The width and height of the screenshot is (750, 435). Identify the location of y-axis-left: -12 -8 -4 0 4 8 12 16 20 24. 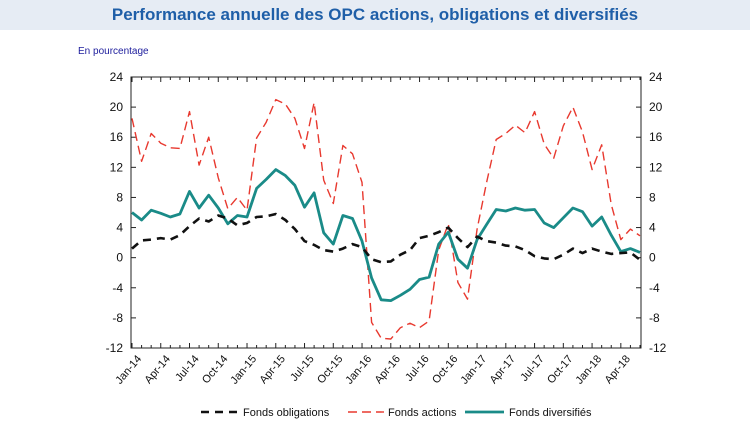
(121, 212).